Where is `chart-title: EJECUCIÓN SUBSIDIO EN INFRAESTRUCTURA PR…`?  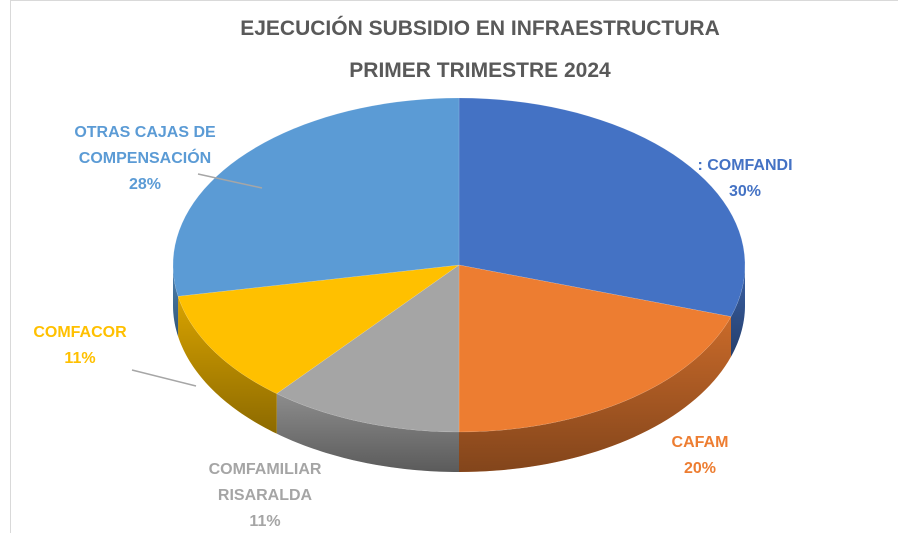
chart-title: EJECUCIÓN SUBSIDIO EN INFRAESTRUCTURA PR… is located at coordinates (480, 49).